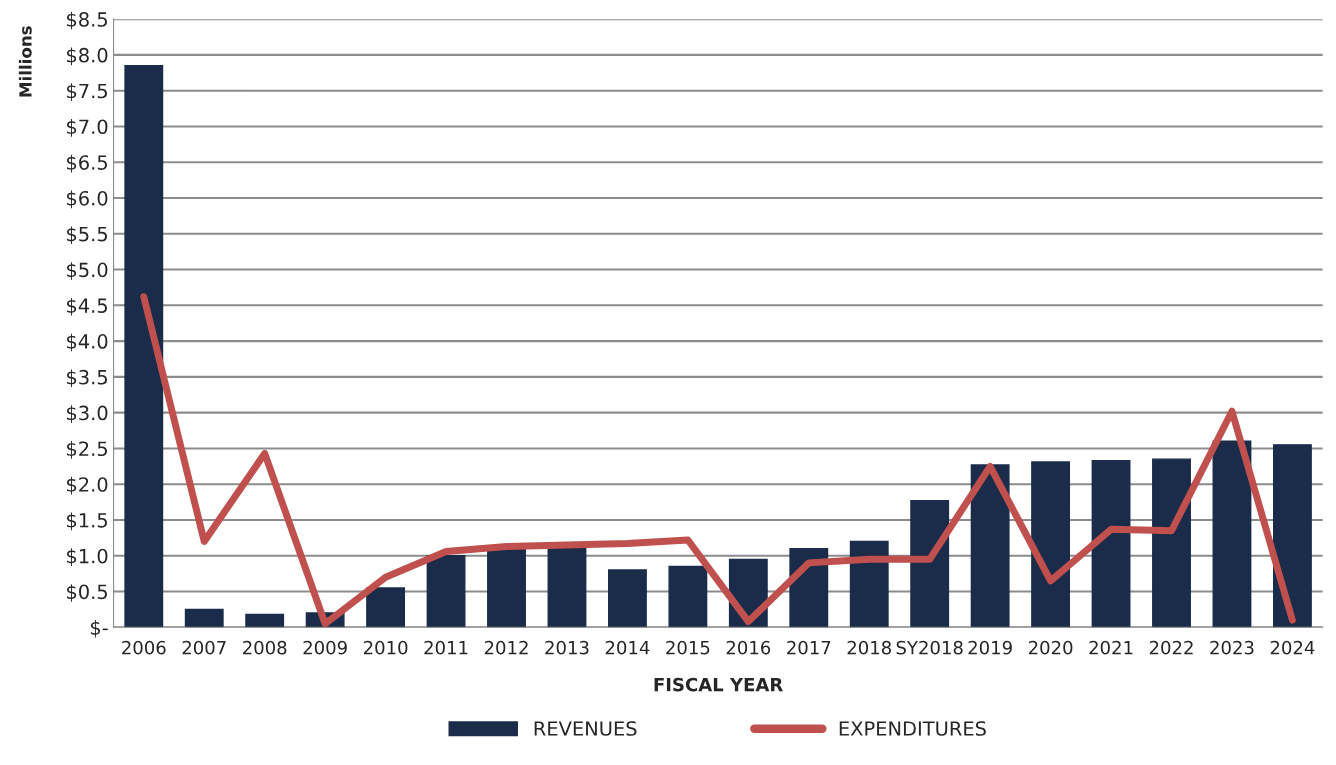 The height and width of the screenshot is (765, 1336). I want to click on legend-label: REVENUES, so click(585, 728).